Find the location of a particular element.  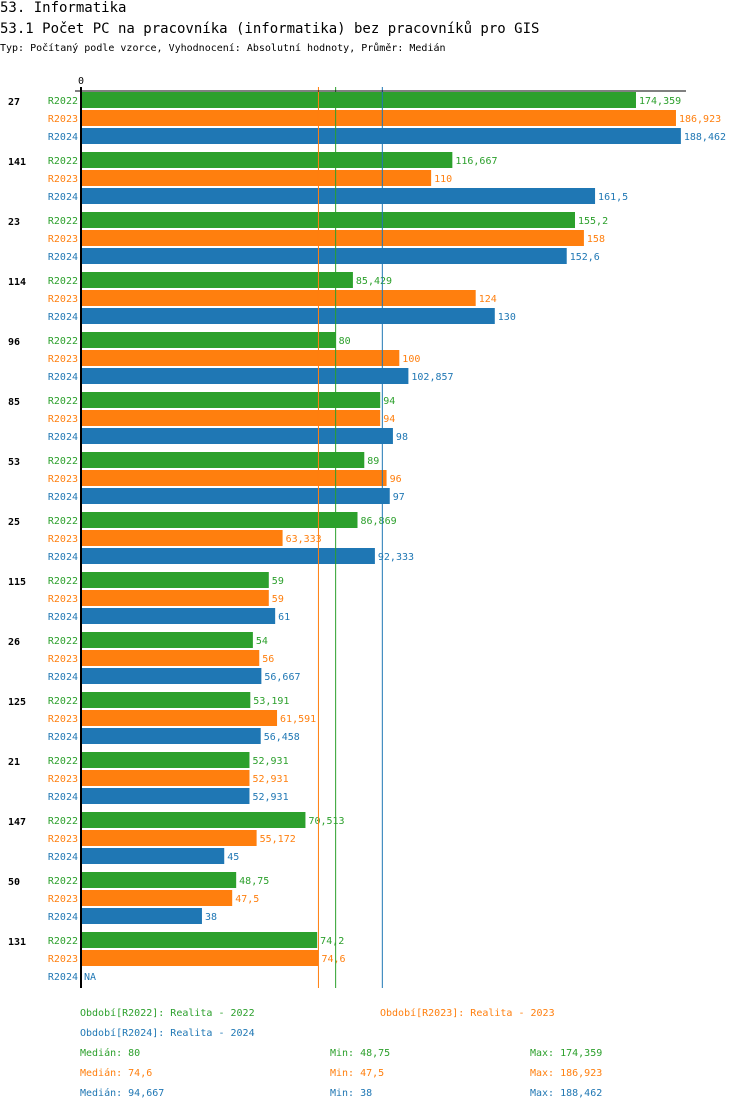

stat-max-r2024: Max: 188,462 is located at coordinates (566, 1093).